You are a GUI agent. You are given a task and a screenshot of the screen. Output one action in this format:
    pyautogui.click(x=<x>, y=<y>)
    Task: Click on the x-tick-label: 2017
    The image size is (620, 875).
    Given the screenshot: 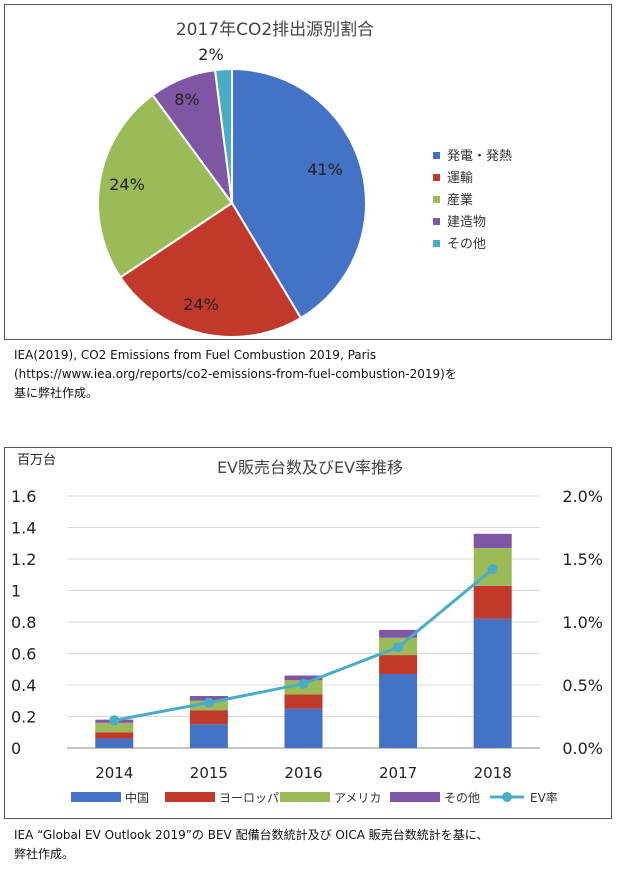 What is the action you would take?
    pyautogui.click(x=398, y=773)
    